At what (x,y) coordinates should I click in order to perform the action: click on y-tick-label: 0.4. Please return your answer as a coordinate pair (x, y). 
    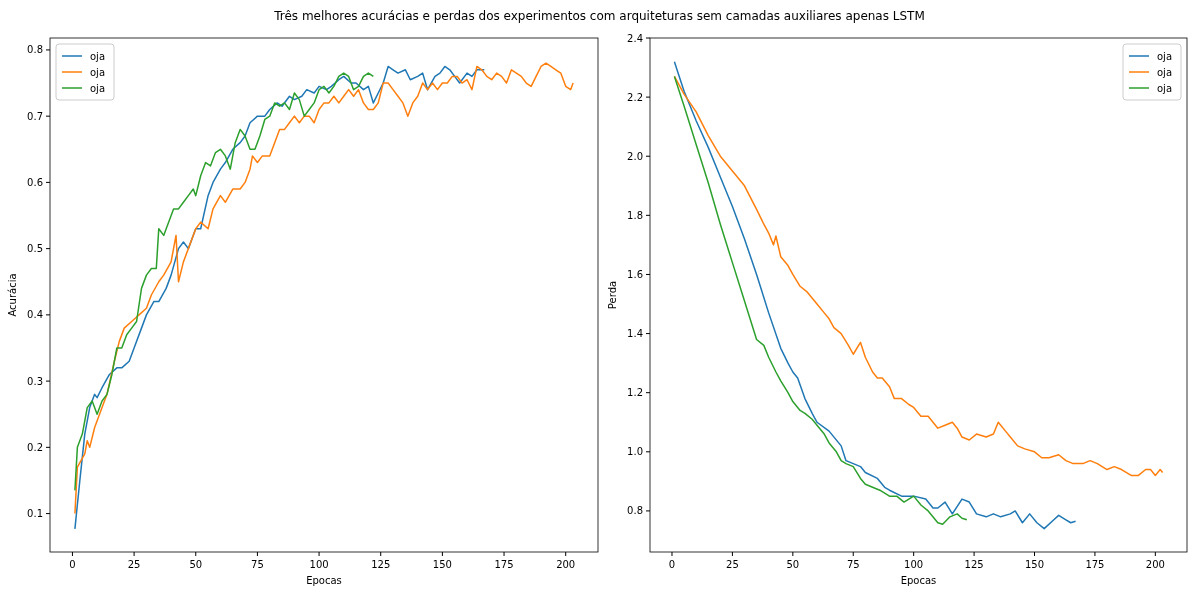
    Looking at the image, I should click on (35, 315).